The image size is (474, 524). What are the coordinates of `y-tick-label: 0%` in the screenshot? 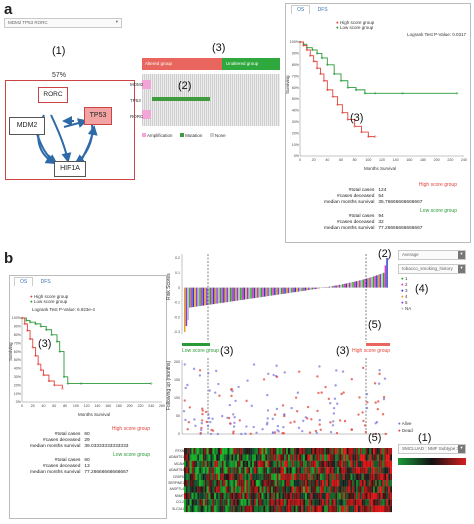 It's located at (19, 402).